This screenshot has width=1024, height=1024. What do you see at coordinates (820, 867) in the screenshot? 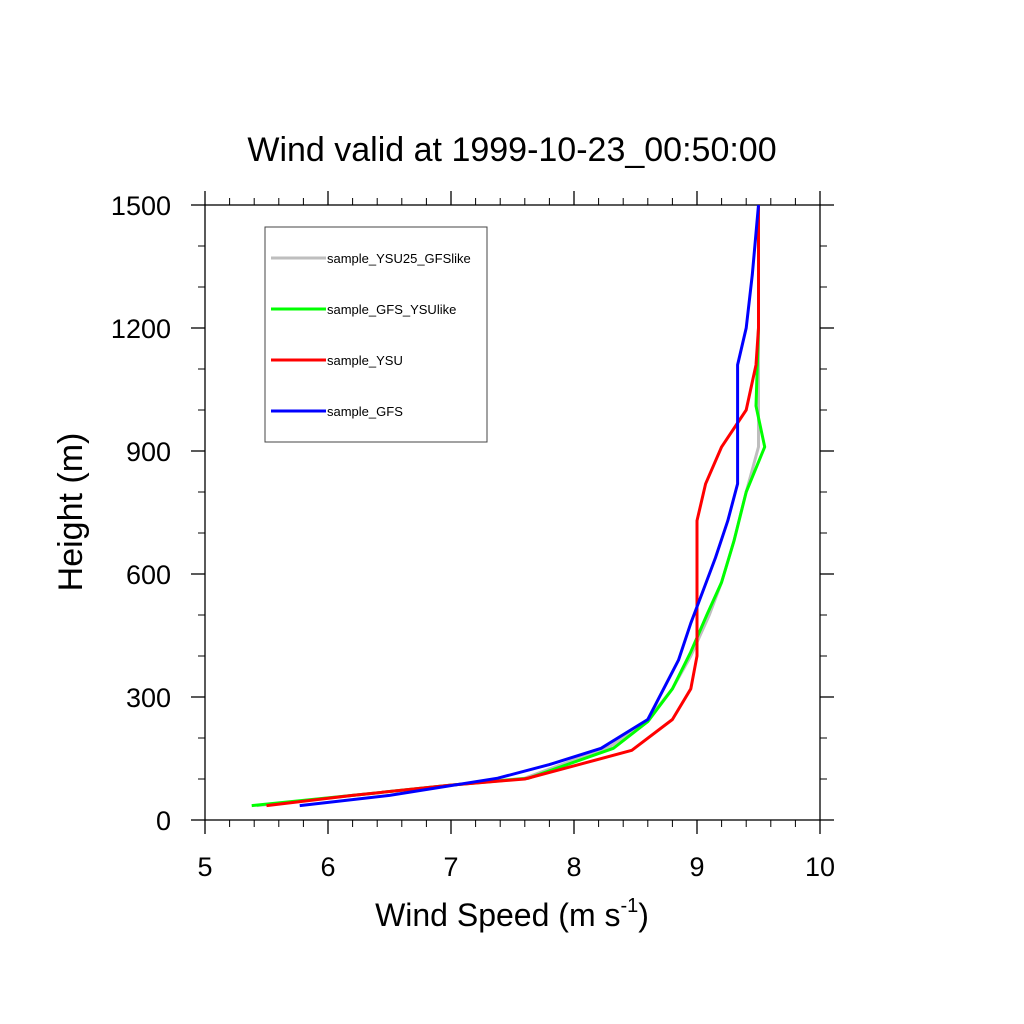
I see `x-tick-label: 10` at bounding box center [820, 867].